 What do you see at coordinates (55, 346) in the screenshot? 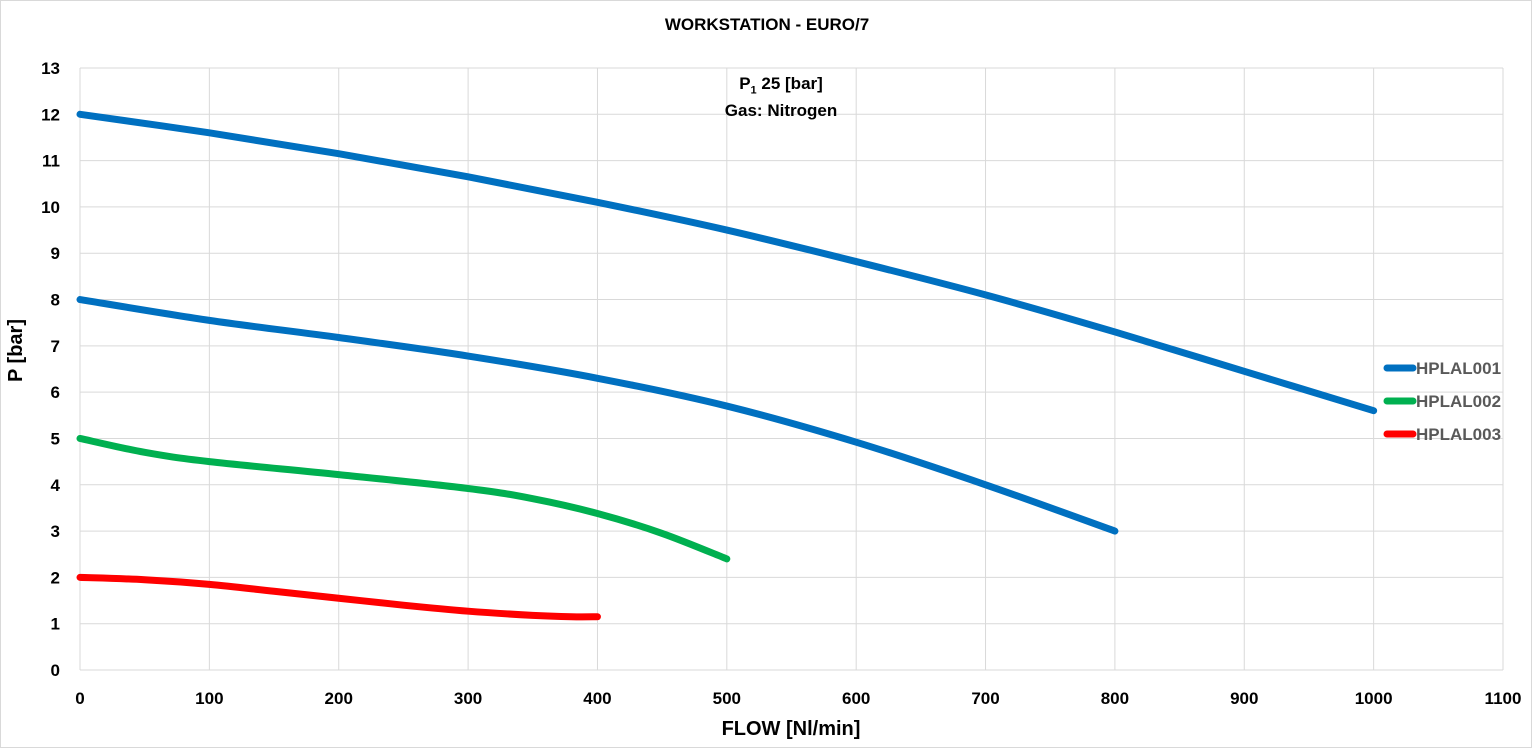
I see `y-tick-label: 7` at bounding box center [55, 346].